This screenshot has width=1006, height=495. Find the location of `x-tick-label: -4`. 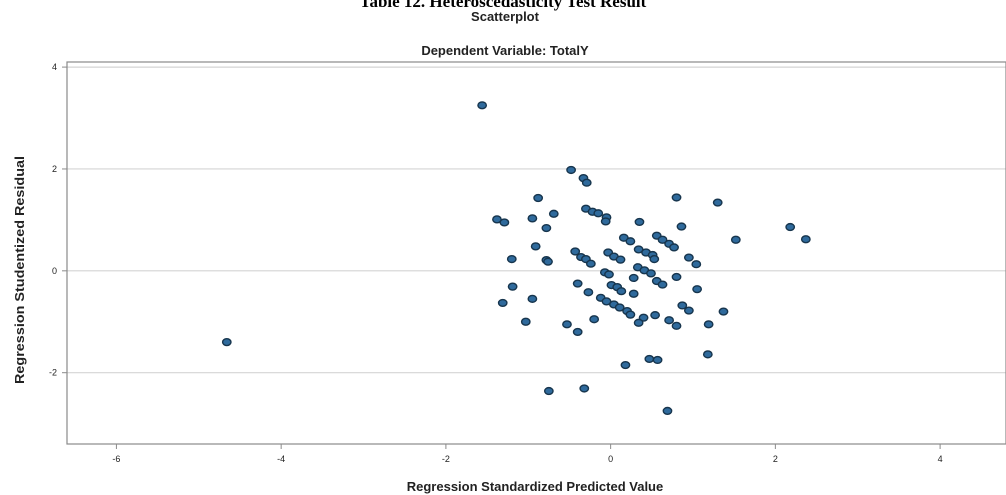

x-tick-label: -4 is located at coordinates (281, 459).